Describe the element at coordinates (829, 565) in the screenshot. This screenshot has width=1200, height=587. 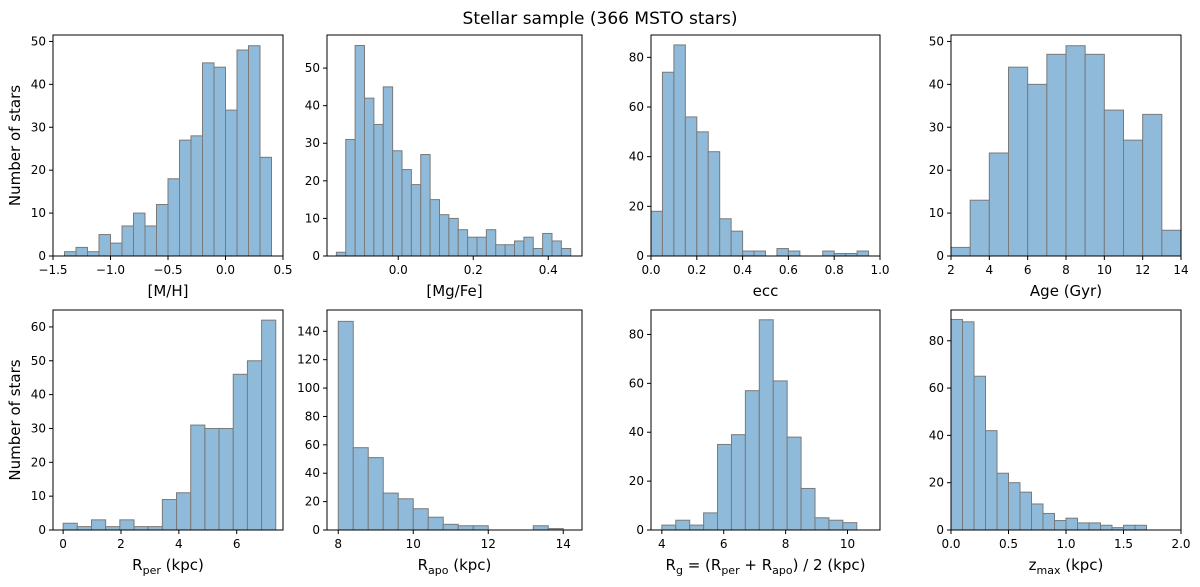
I see `label-part: ) / 2 (kpc)` at that location.